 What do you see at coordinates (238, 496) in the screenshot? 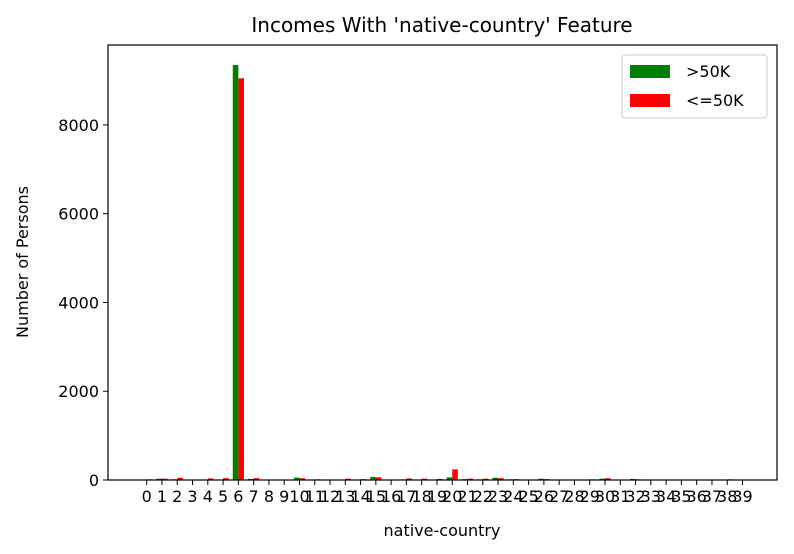
I see `x-tick-label: 6` at bounding box center [238, 496].